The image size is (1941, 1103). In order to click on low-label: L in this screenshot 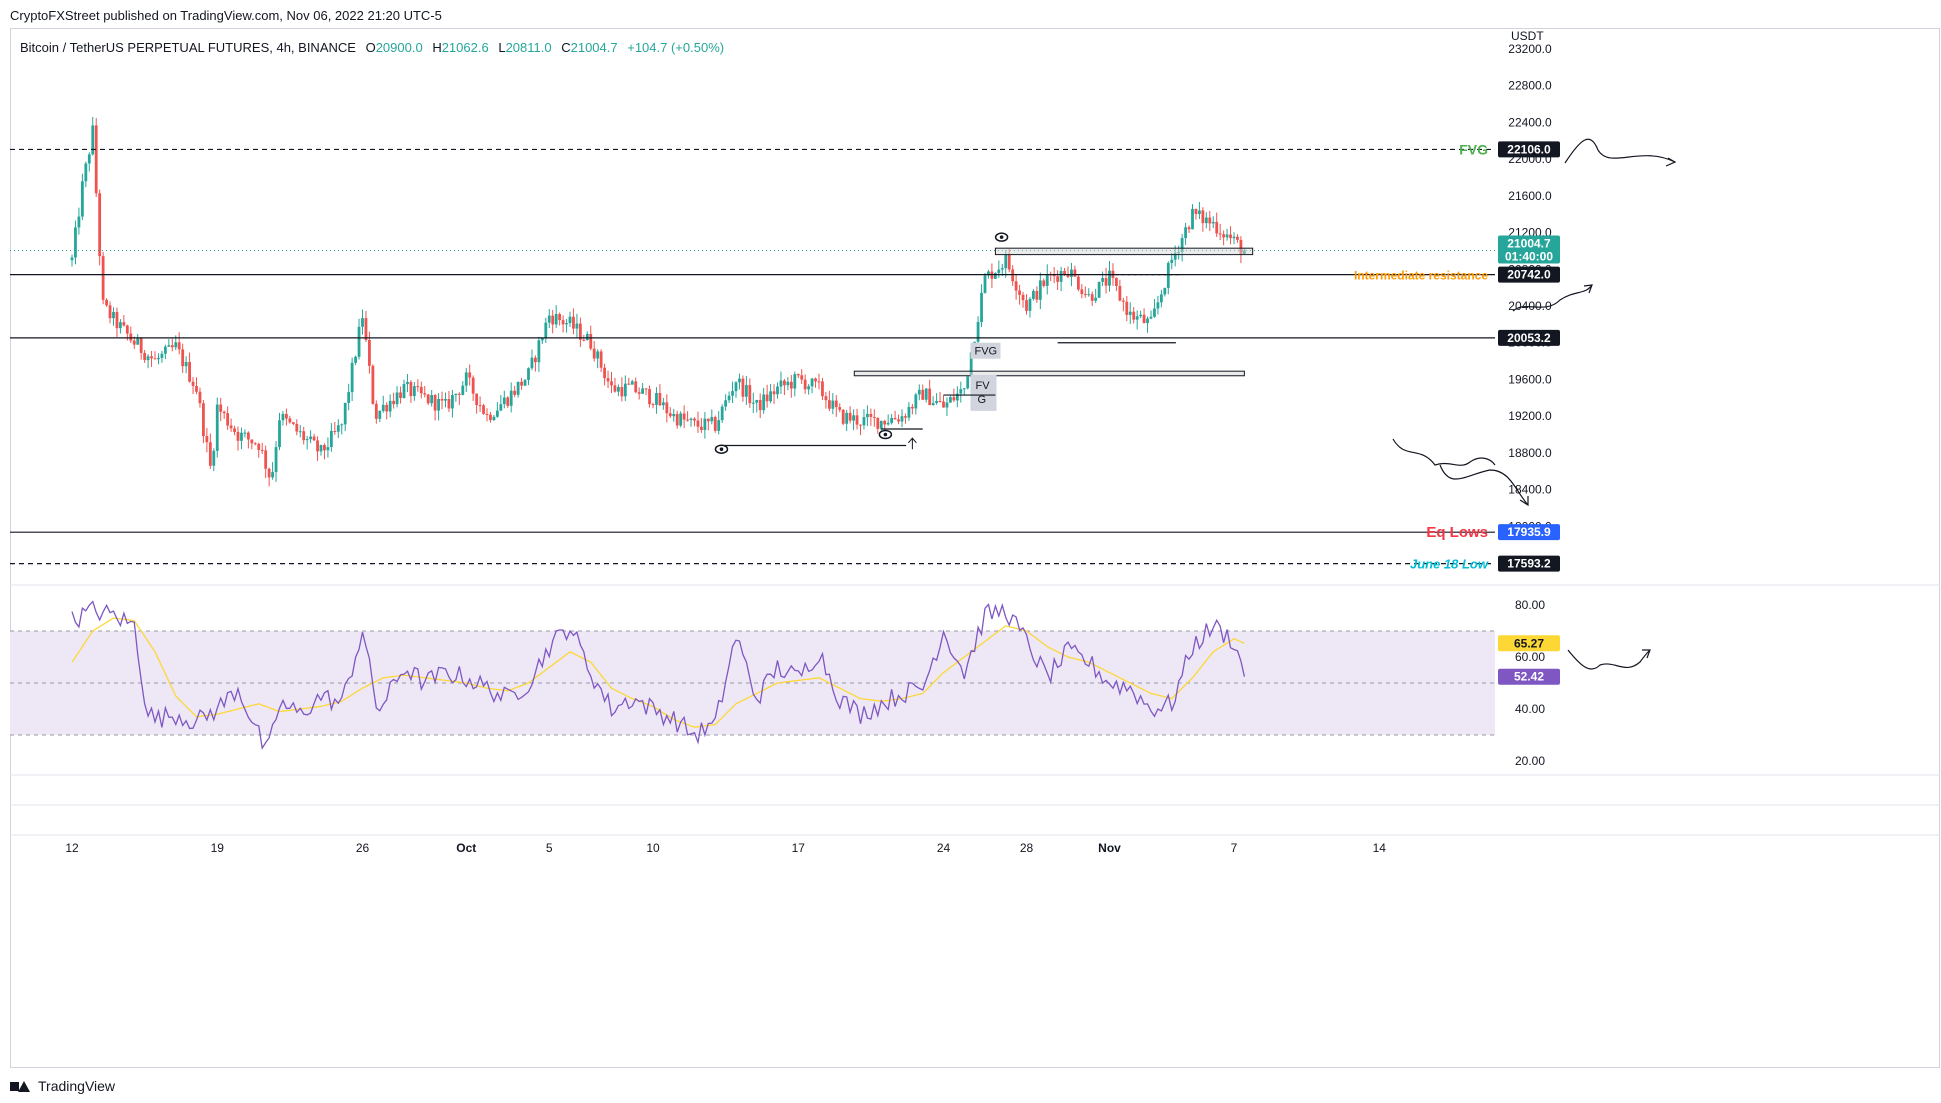, I will do `click(502, 47)`.